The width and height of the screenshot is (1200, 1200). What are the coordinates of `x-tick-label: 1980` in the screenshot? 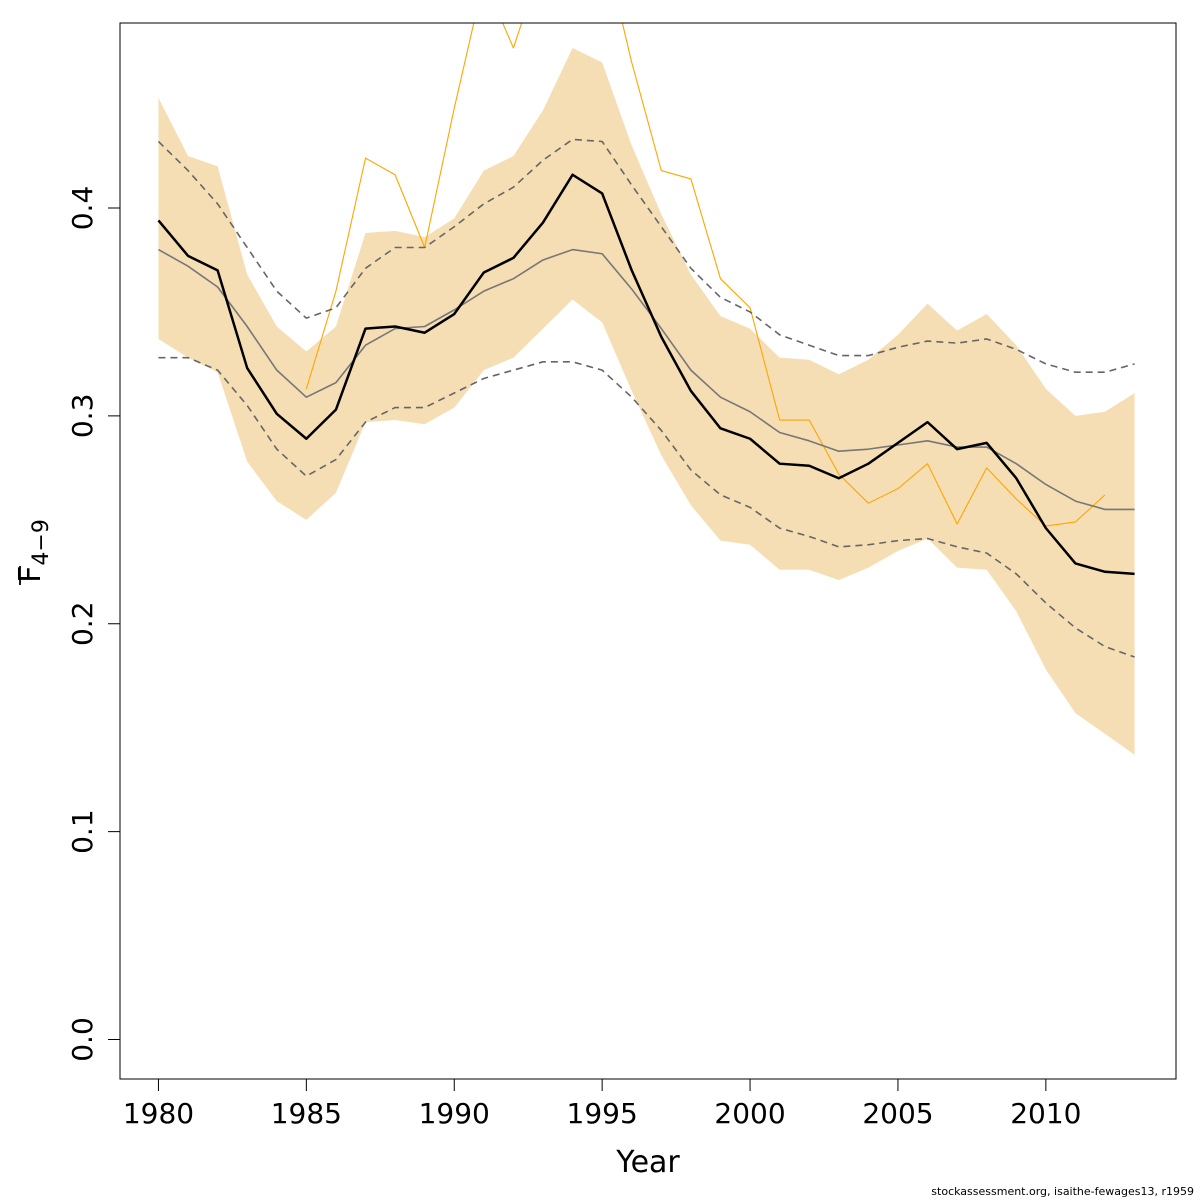 It's located at (158, 1113).